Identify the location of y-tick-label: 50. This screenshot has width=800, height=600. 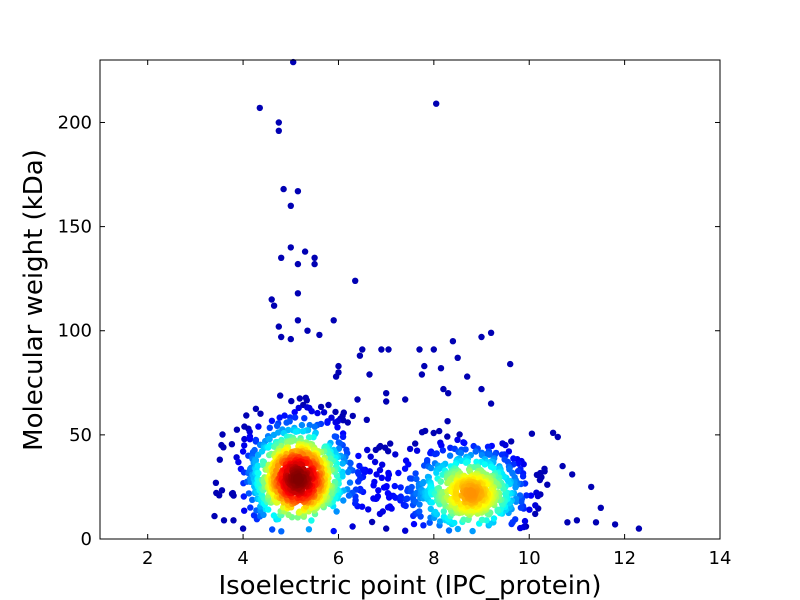
(80, 435).